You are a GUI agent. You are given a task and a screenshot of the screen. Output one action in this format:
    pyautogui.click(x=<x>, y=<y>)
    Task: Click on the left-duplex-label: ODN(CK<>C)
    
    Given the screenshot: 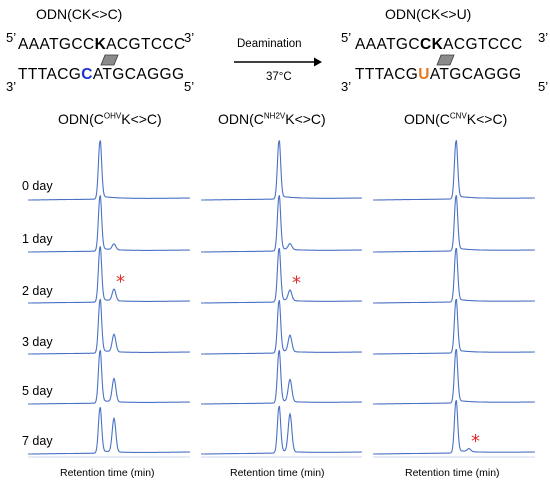 What is the action you would take?
    pyautogui.click(x=79, y=14)
    